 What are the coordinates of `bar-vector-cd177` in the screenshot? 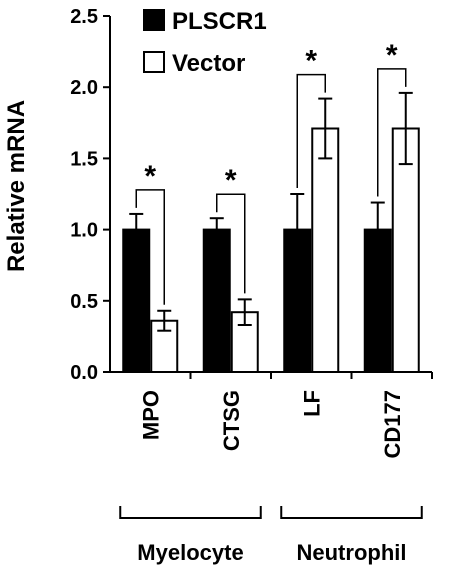 It's located at (405, 250).